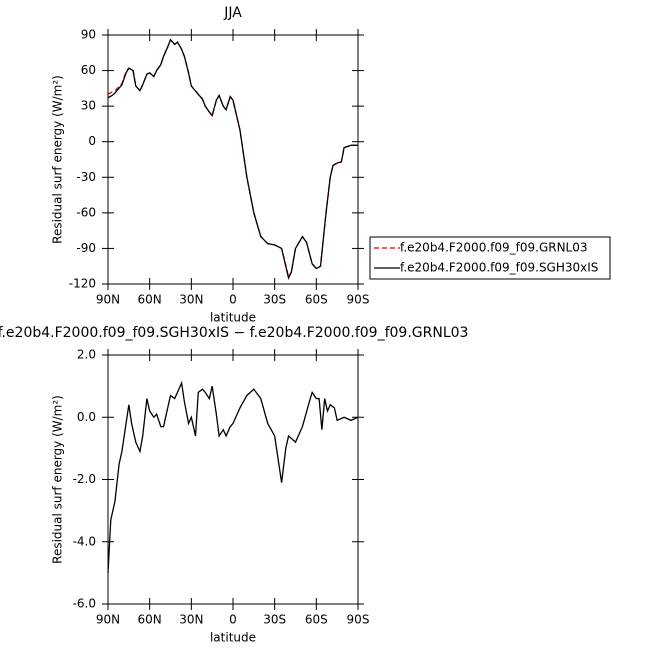 The image size is (653, 651). What do you see at coordinates (86, 248) in the screenshot?
I see `y-tick-label: -90` at bounding box center [86, 248].